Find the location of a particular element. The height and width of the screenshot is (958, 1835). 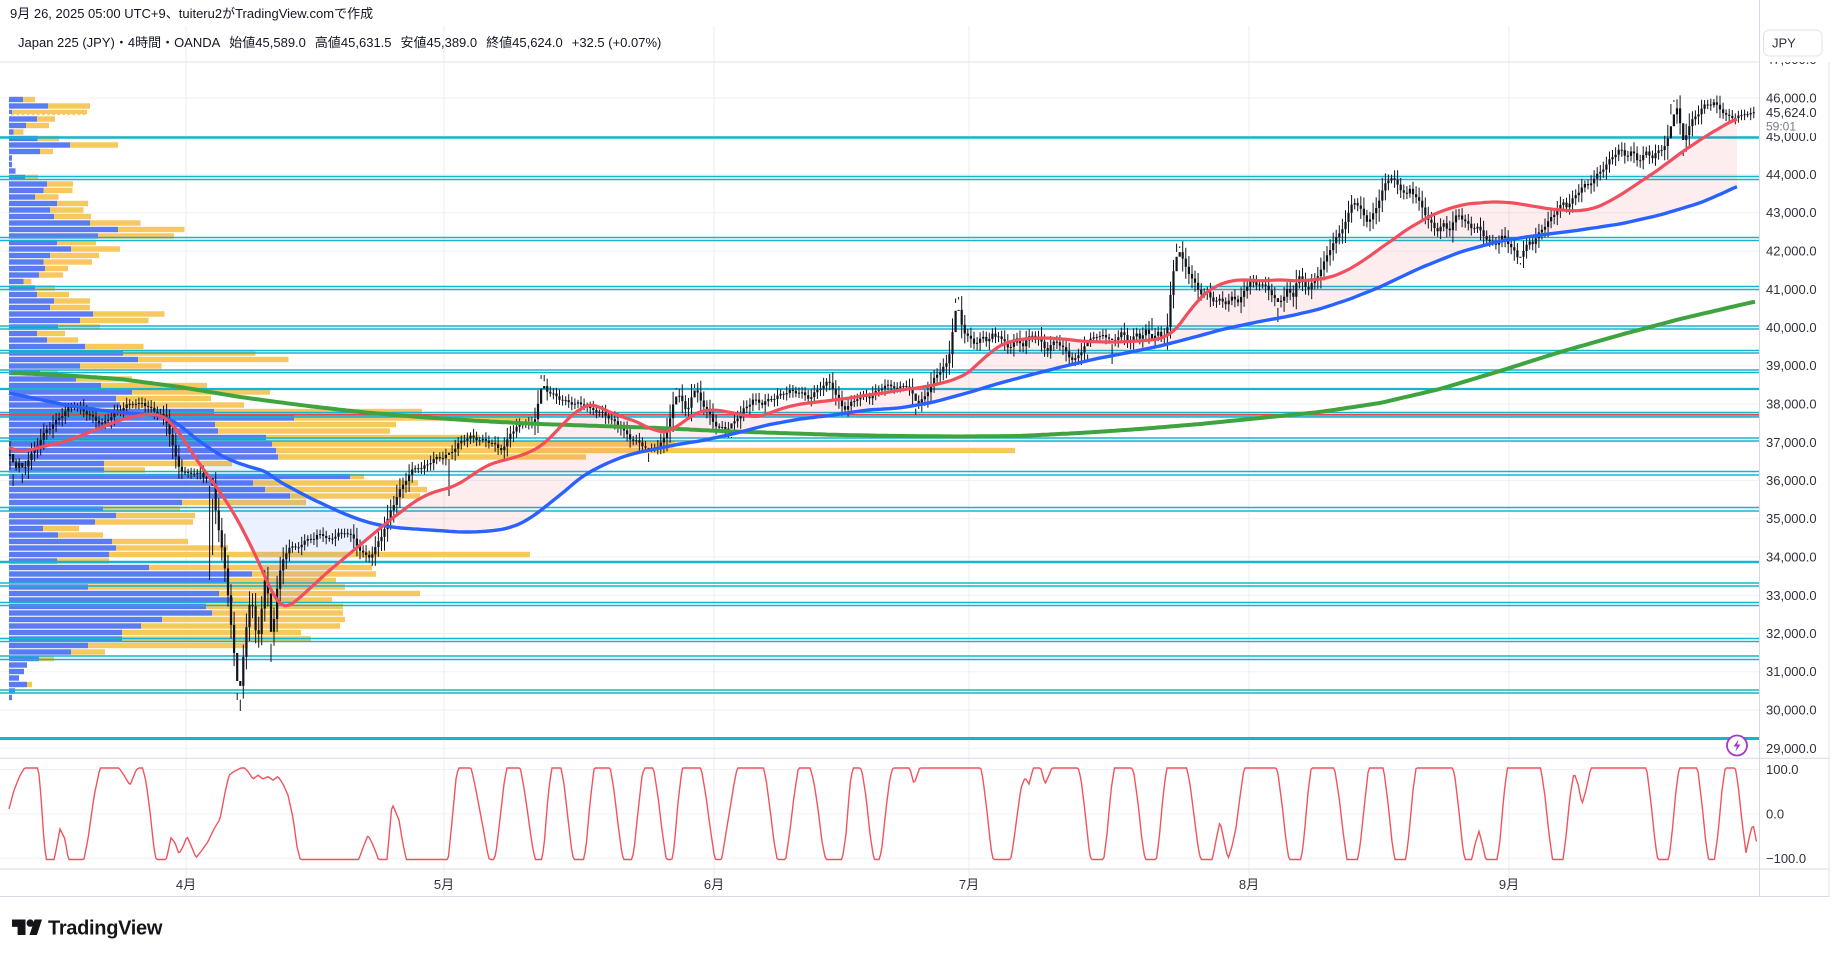

svg-text: 29,000.0 is located at coordinates (1791, 748).